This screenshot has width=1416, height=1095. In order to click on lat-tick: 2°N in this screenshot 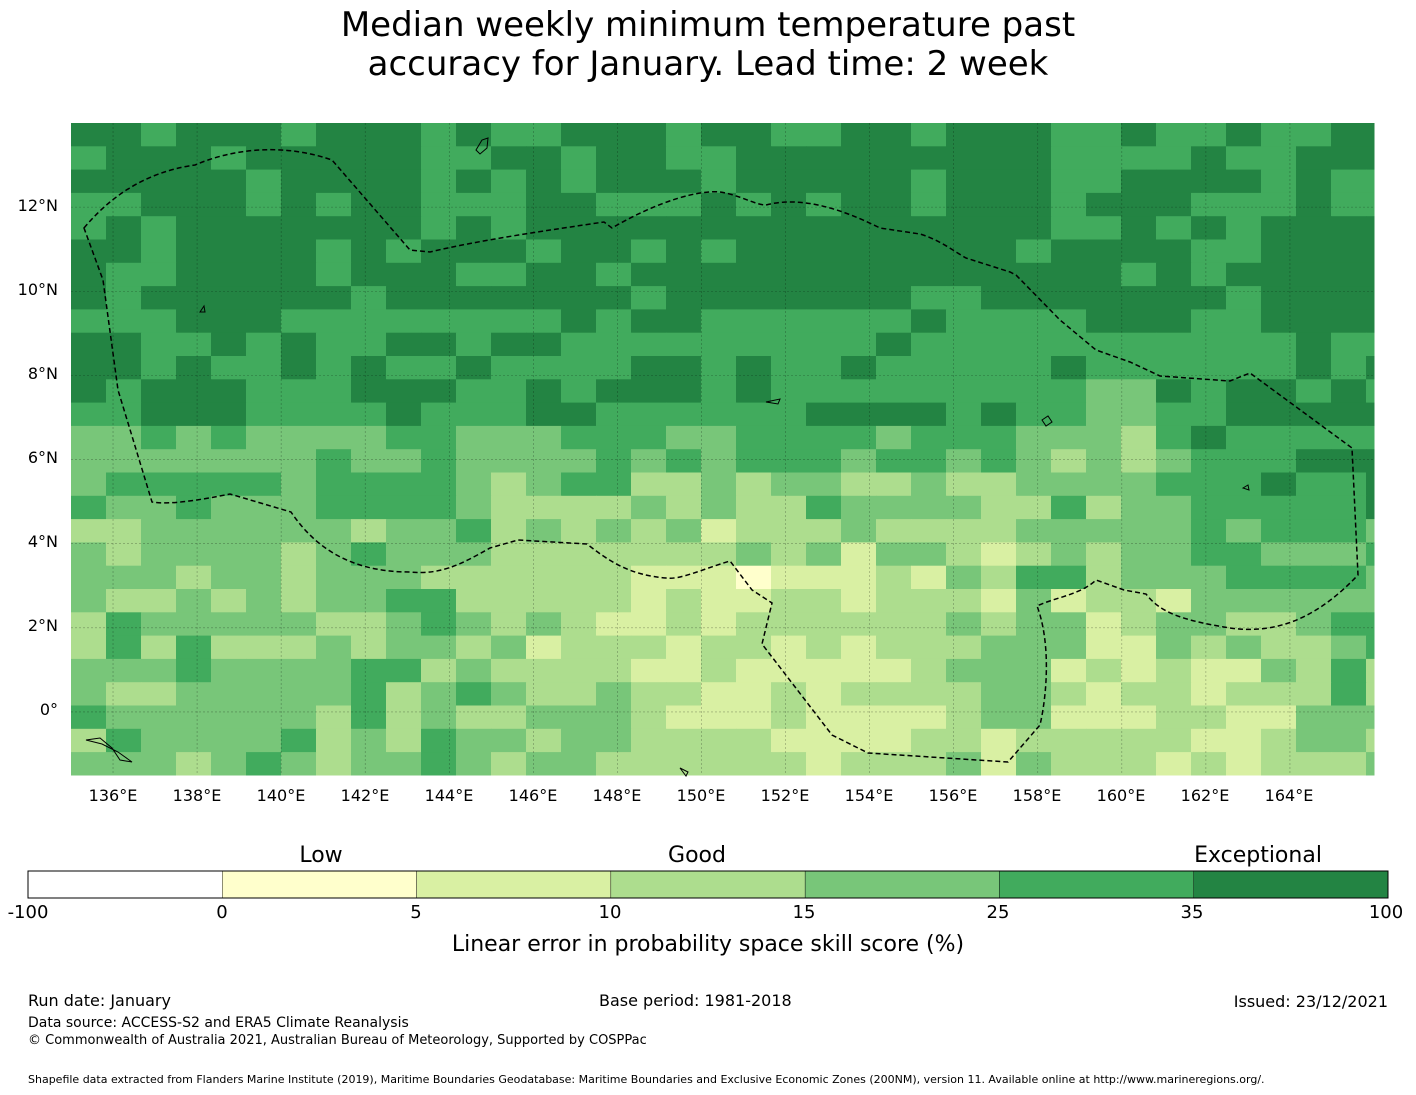, I will do `click(42, 625)`.